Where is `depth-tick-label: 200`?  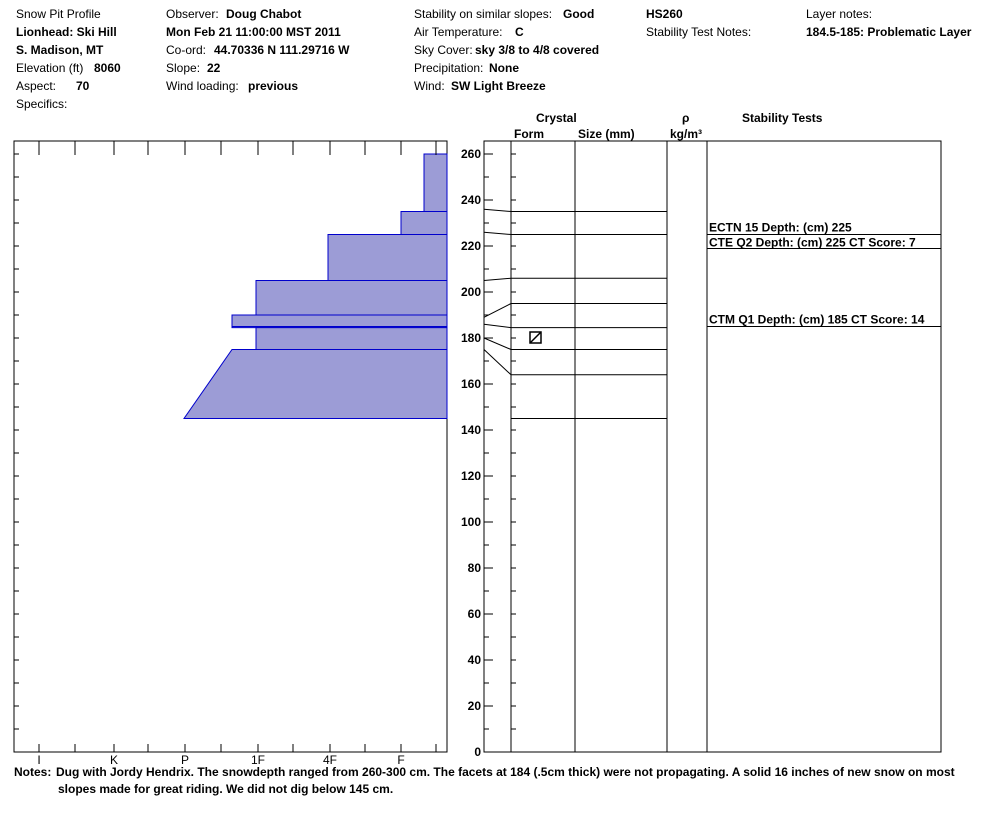
depth-tick-label: 200 is located at coordinates (471, 292).